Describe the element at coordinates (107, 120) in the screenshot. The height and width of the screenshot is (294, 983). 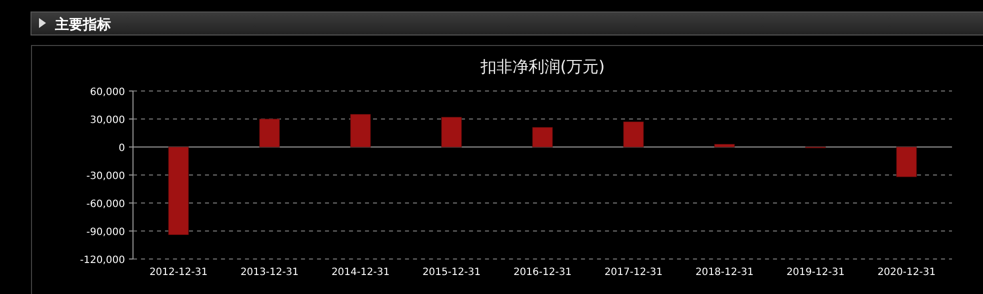
I see `y-tick-label: 30,000` at that location.